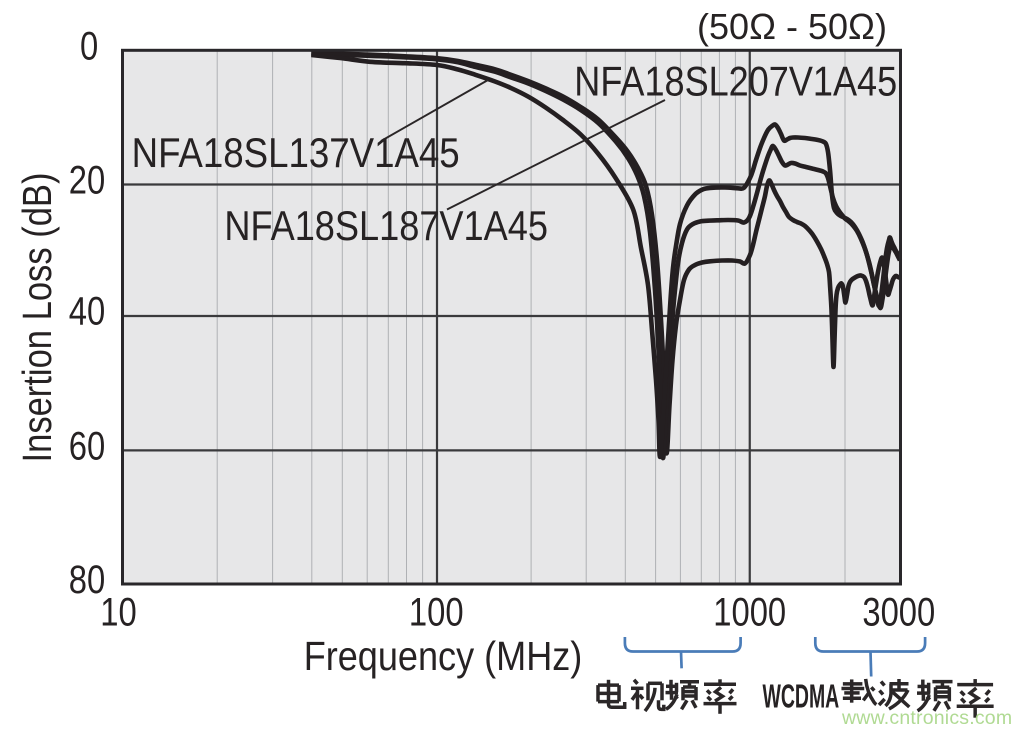 The height and width of the screenshot is (734, 1026). What do you see at coordinates (386, 227) in the screenshot?
I see `svg-text: NFA18SL187V1A45` at bounding box center [386, 227].